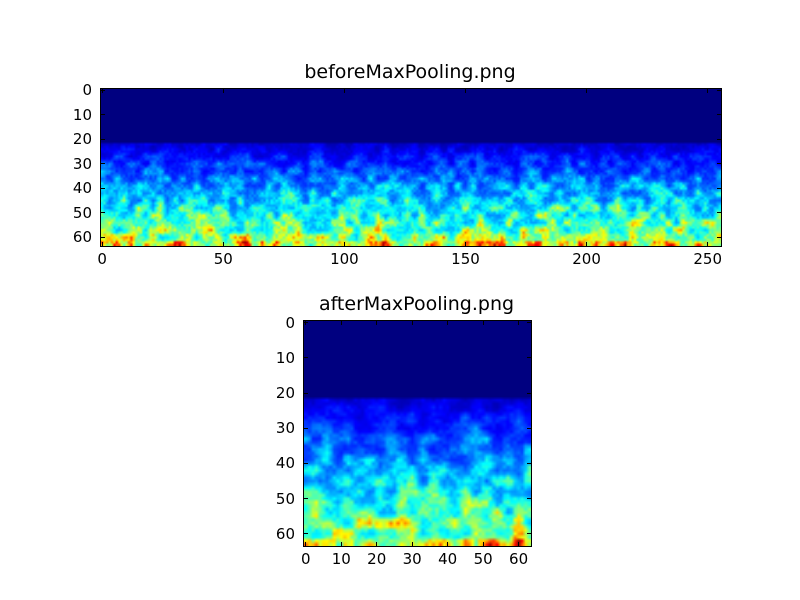 This screenshot has height=600, width=800. I want to click on x-tick-label: 20, so click(377, 559).